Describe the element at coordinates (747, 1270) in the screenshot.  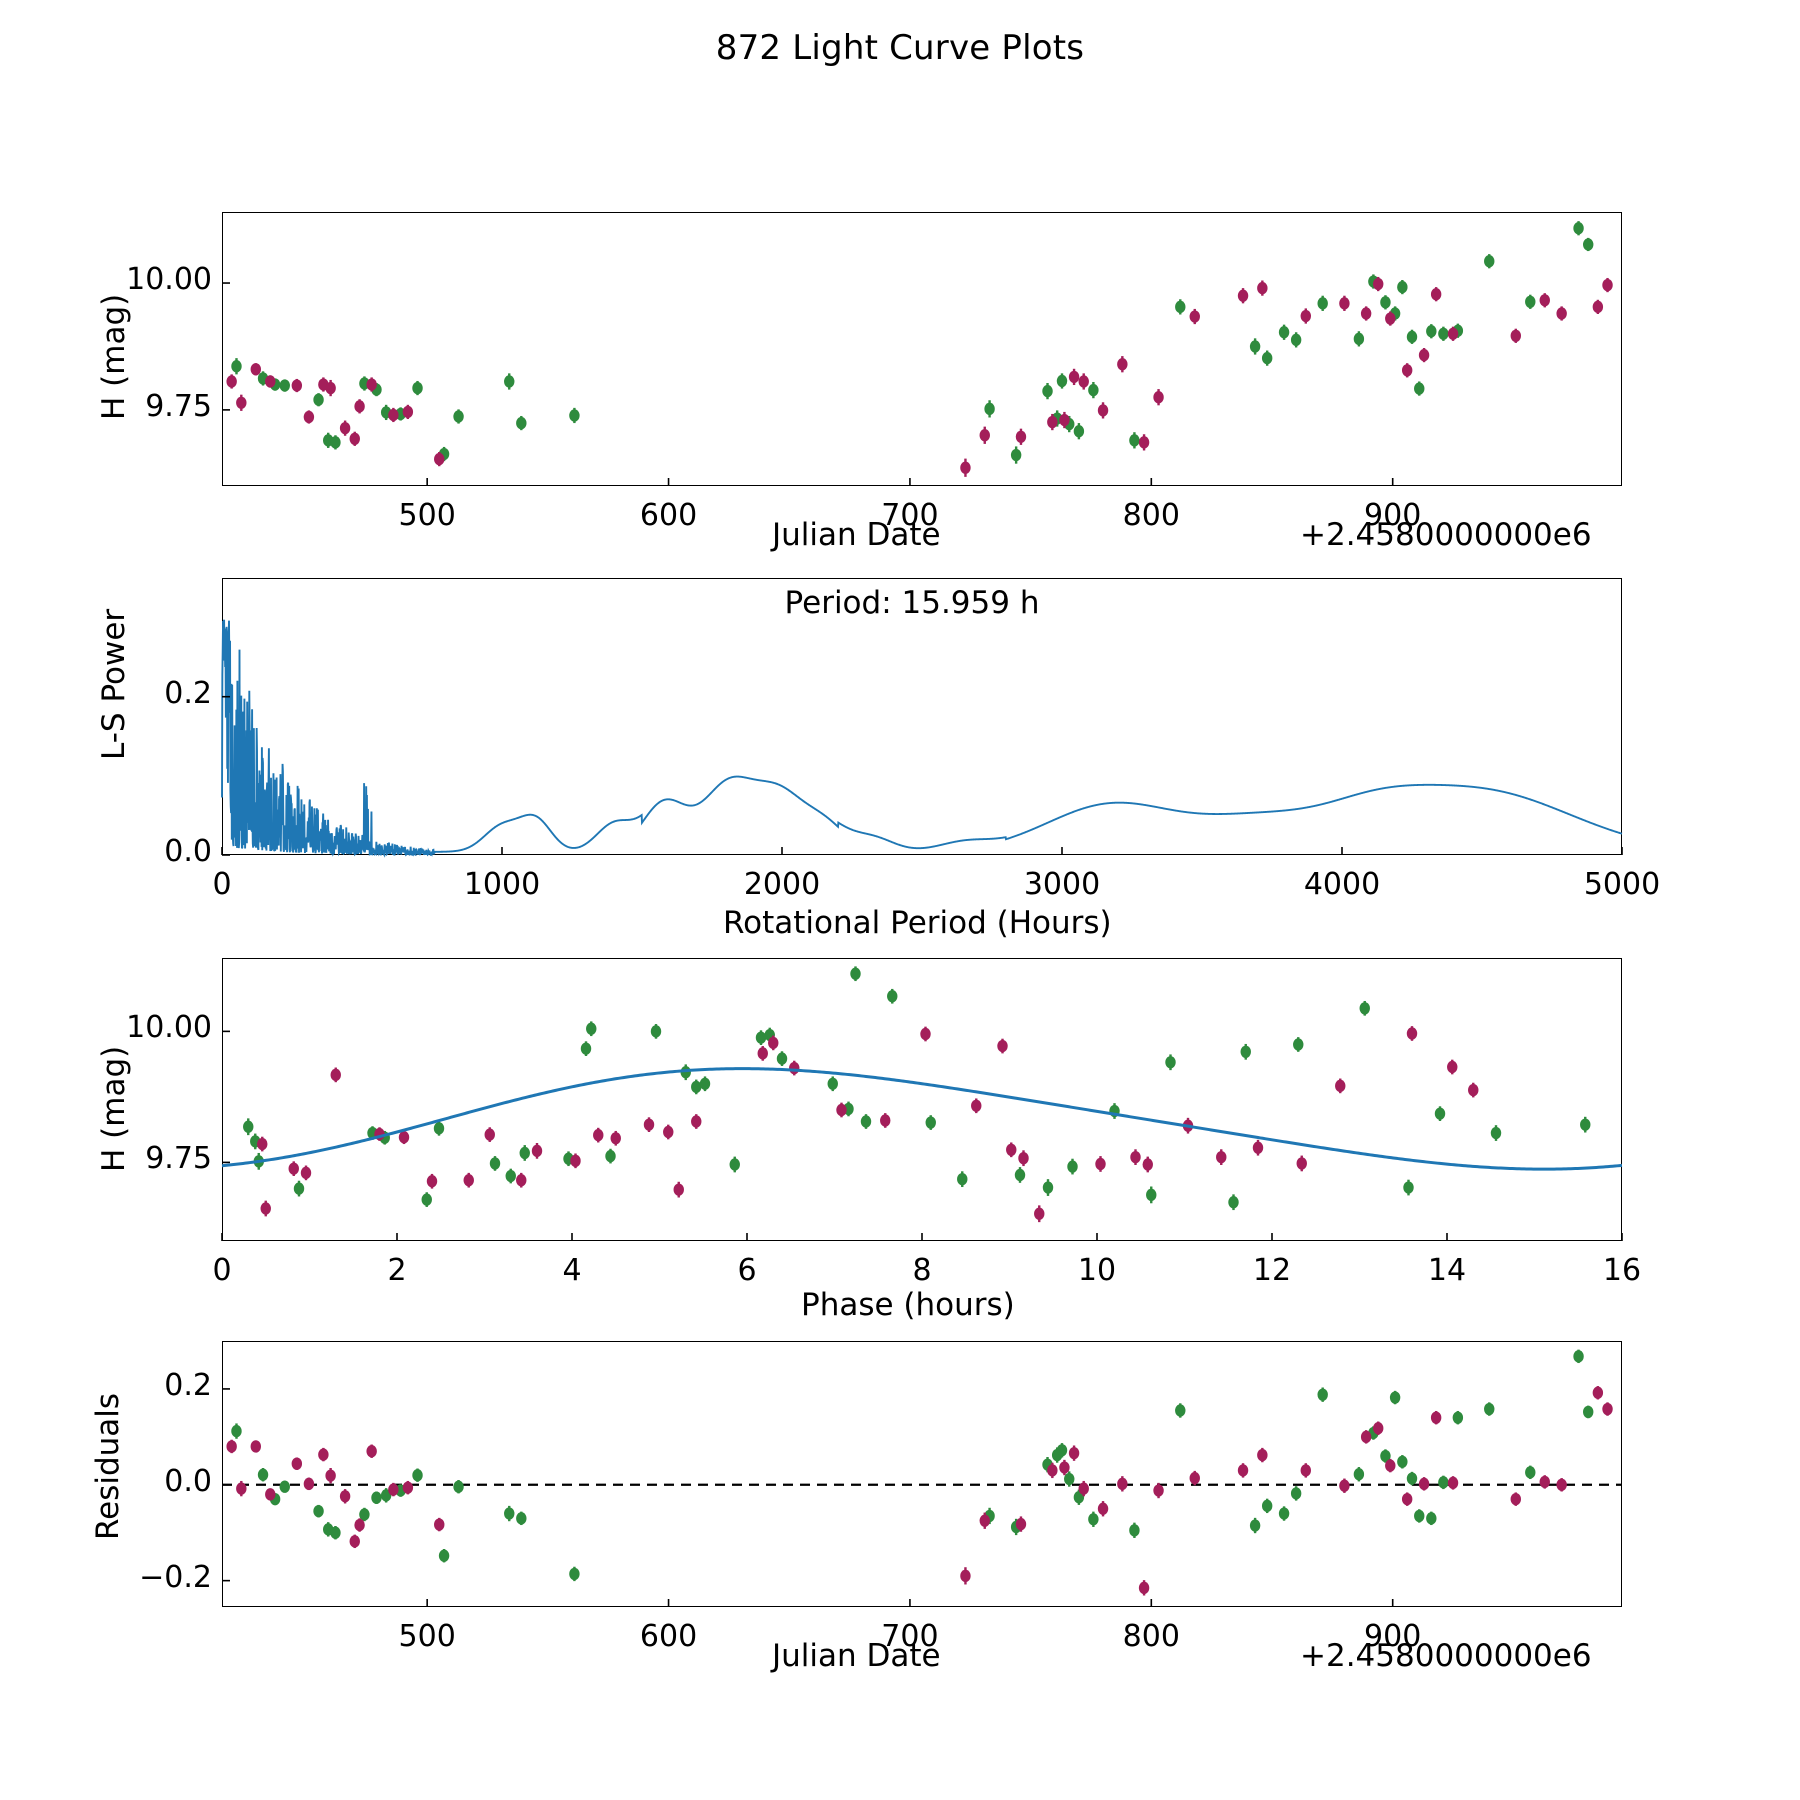
I see `tick-label: 6` at that location.